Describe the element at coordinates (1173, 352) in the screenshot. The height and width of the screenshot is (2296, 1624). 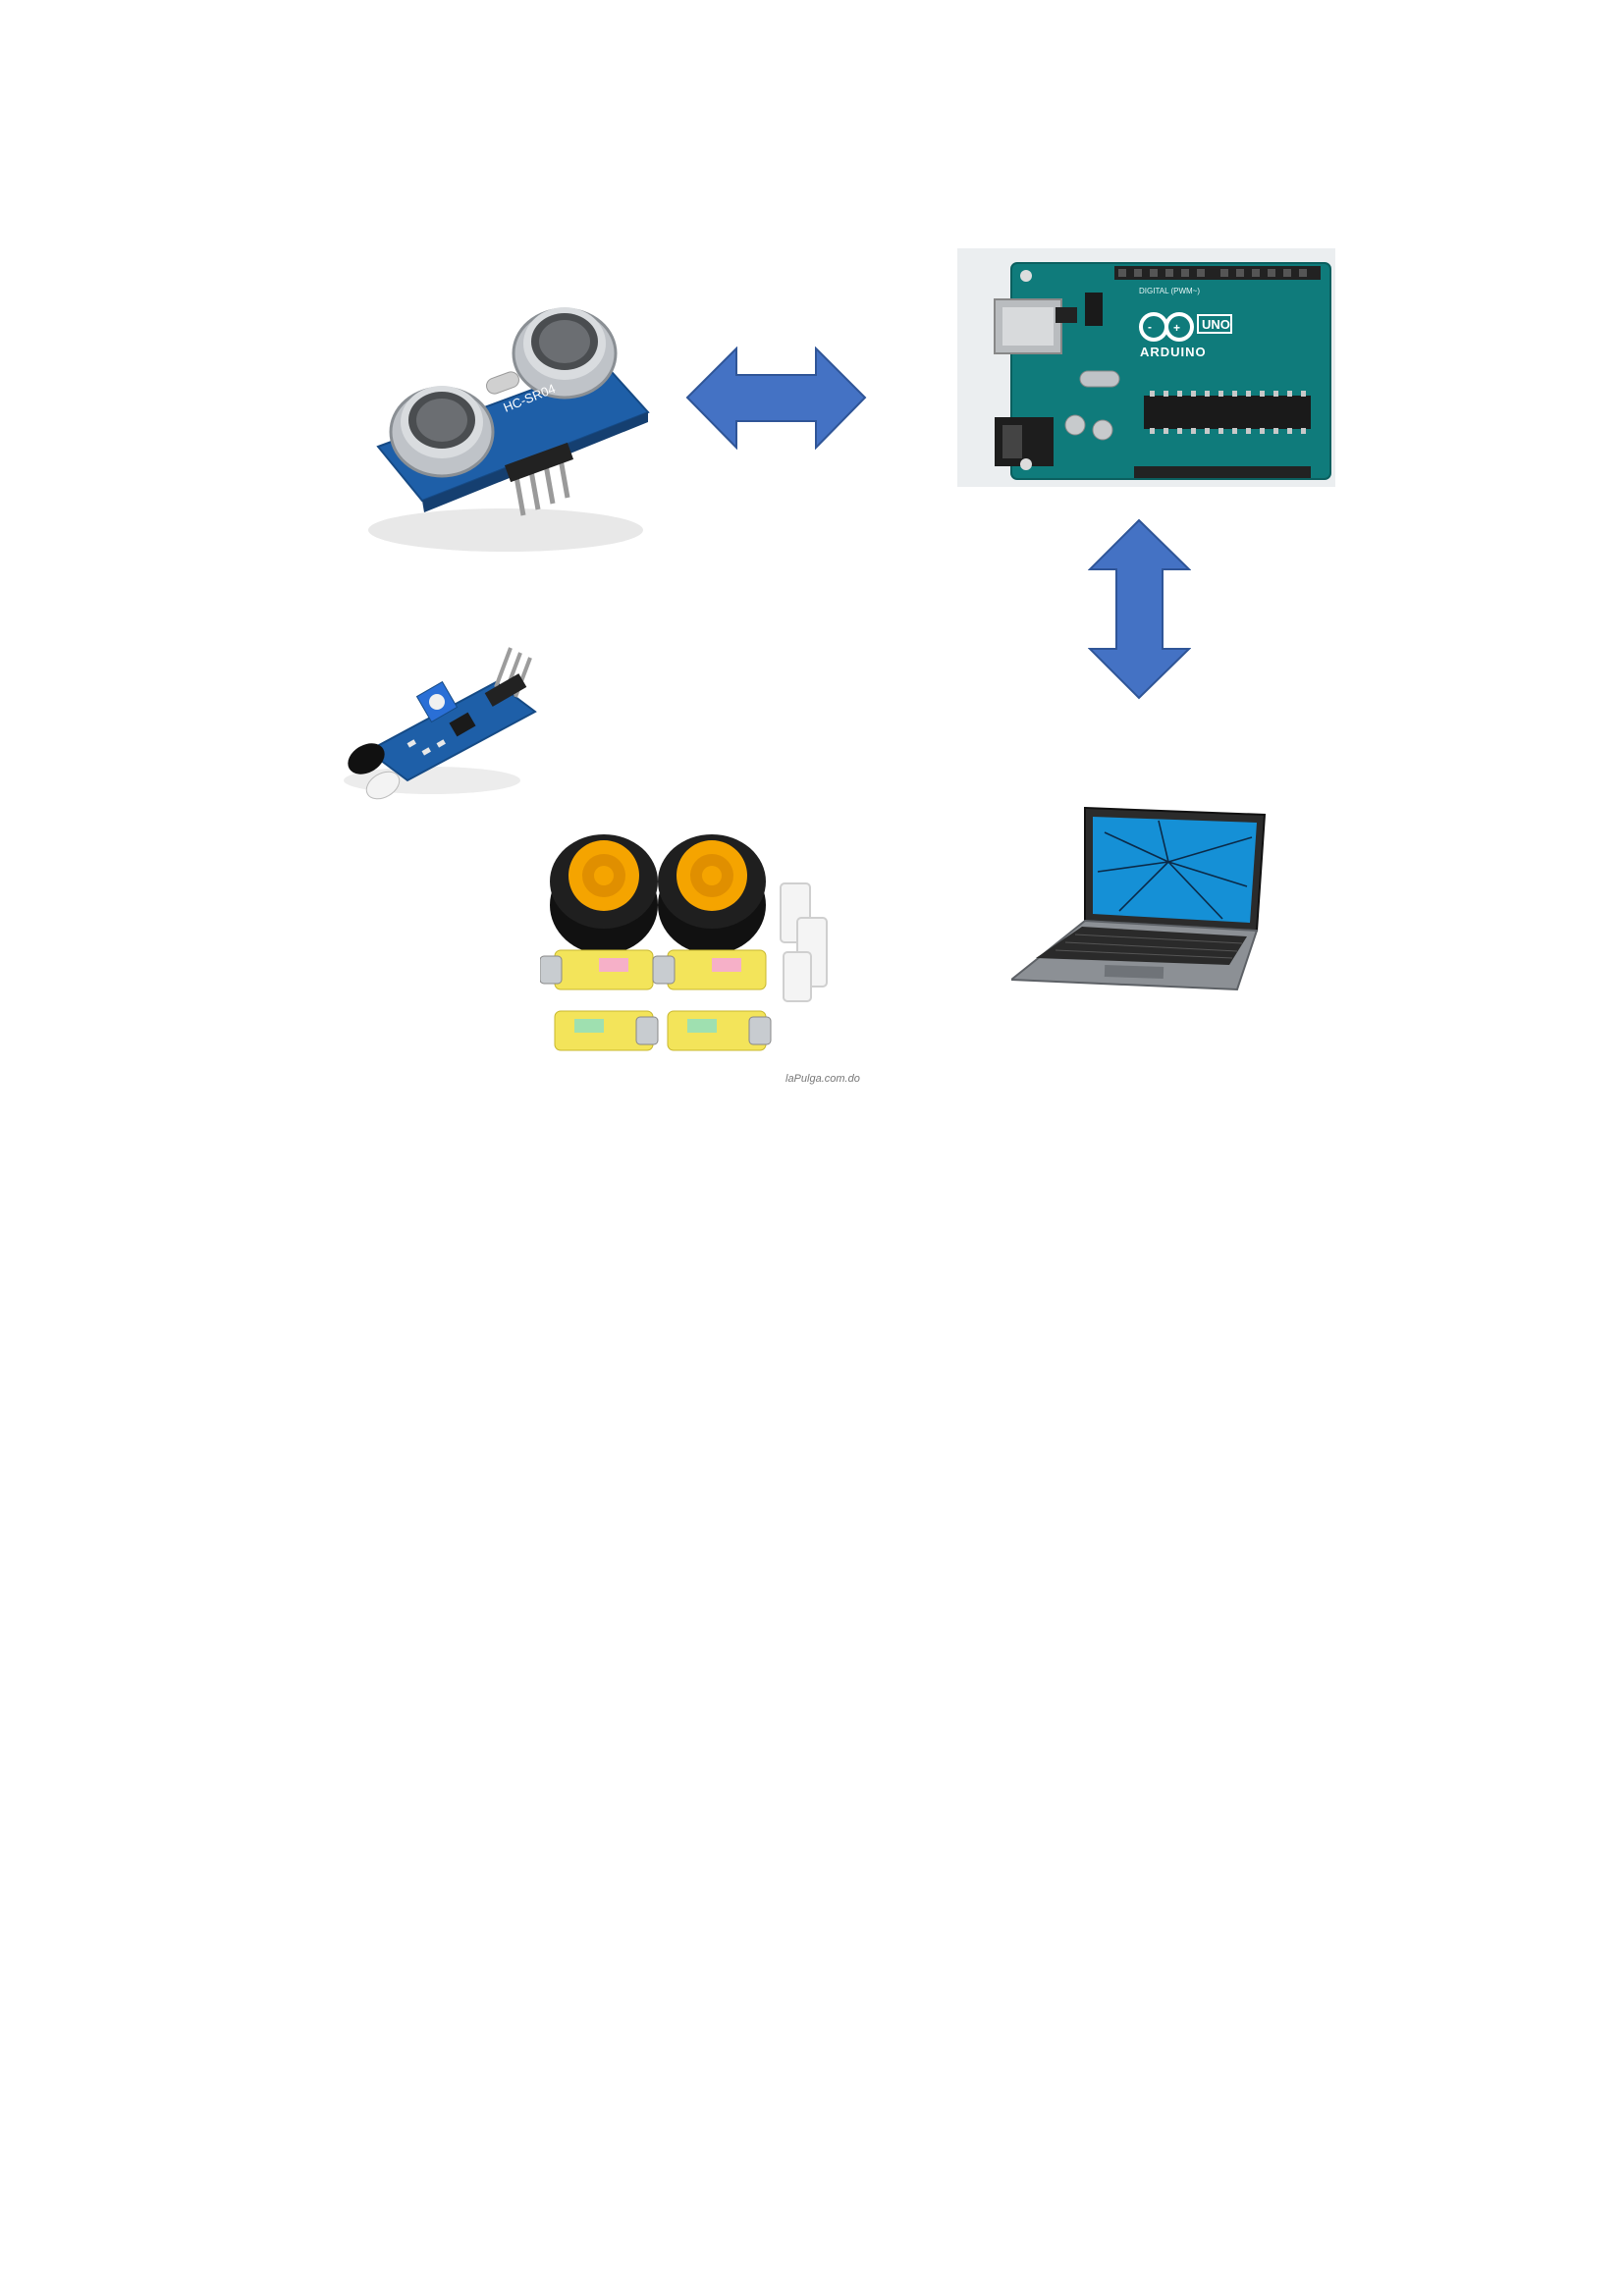
I see `arduino-brand: ARDUINO` at that location.